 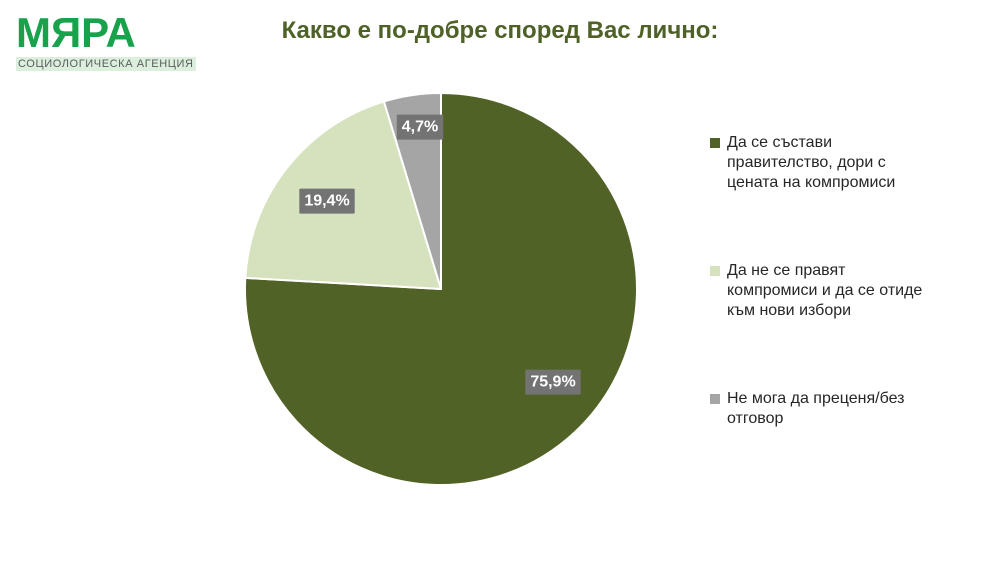 I want to click on data-label-1: 19,4%, so click(x=327, y=201).